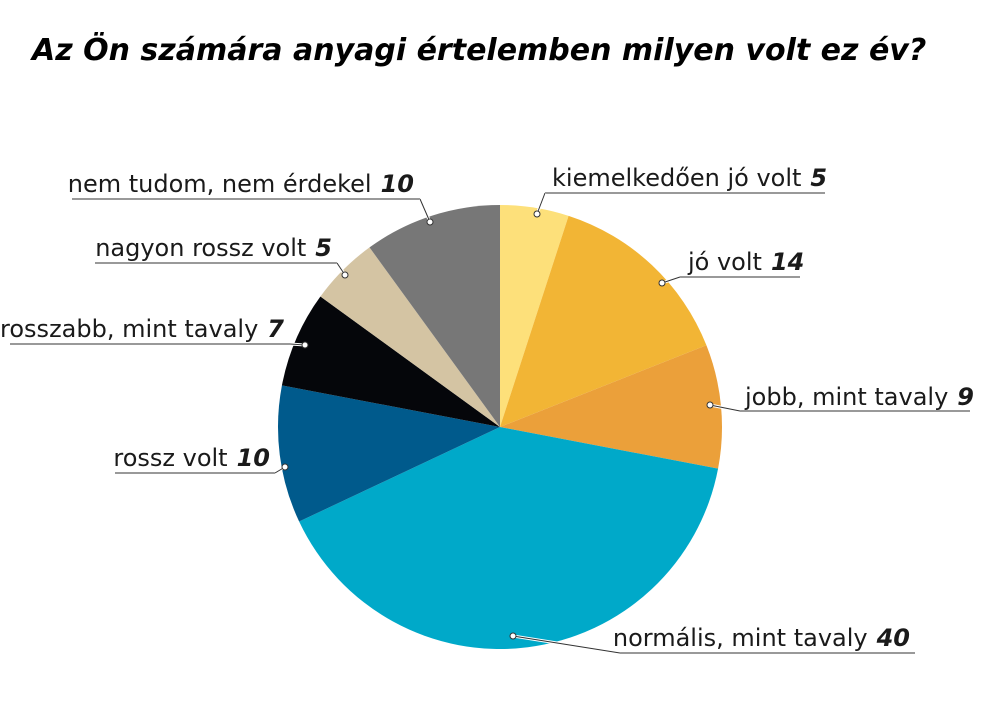 The image size is (1000, 701). I want to click on slice-label: rosszabb, mint tavaly 7, so click(142, 329).